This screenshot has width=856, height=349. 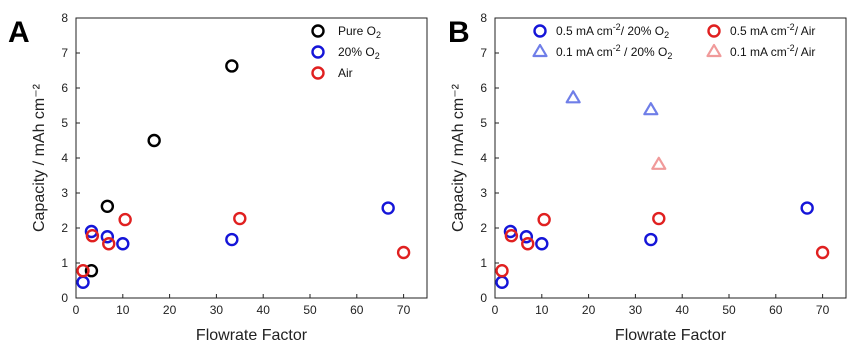 I want to click on y-axis-label-b: Capacity / mAh cm⁻², so click(x=458, y=157).